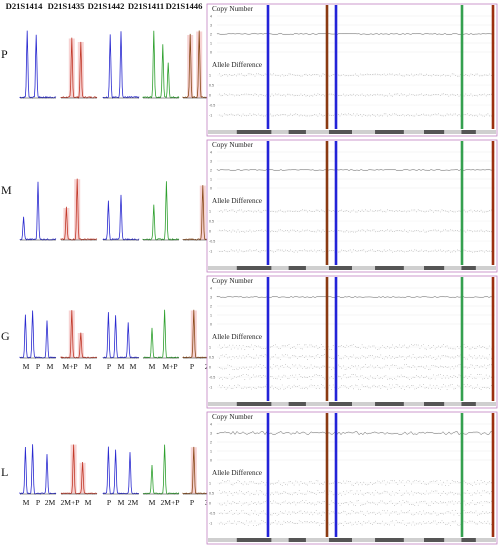 The image size is (498, 550). I want to click on allele-difference-tick: 0.5, so click(211, 494).